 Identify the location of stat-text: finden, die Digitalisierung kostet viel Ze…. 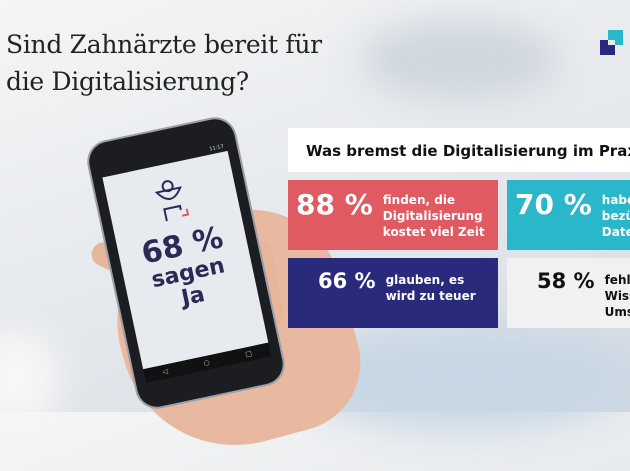
(433, 216).